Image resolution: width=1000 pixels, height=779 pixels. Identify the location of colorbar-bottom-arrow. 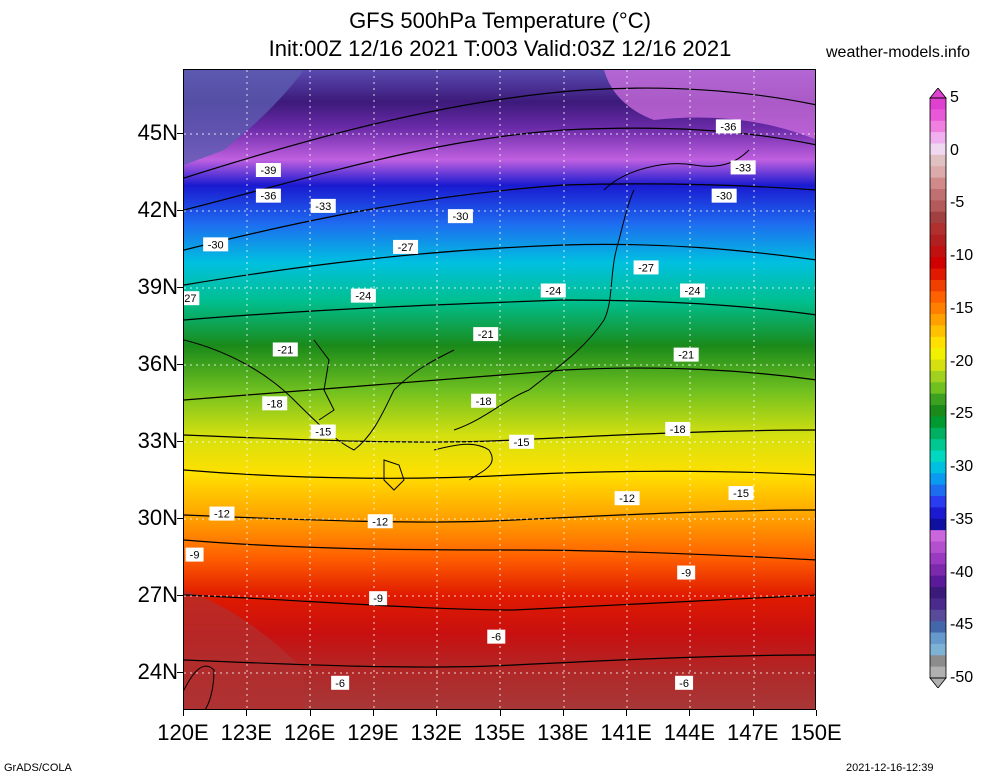
(938, 682).